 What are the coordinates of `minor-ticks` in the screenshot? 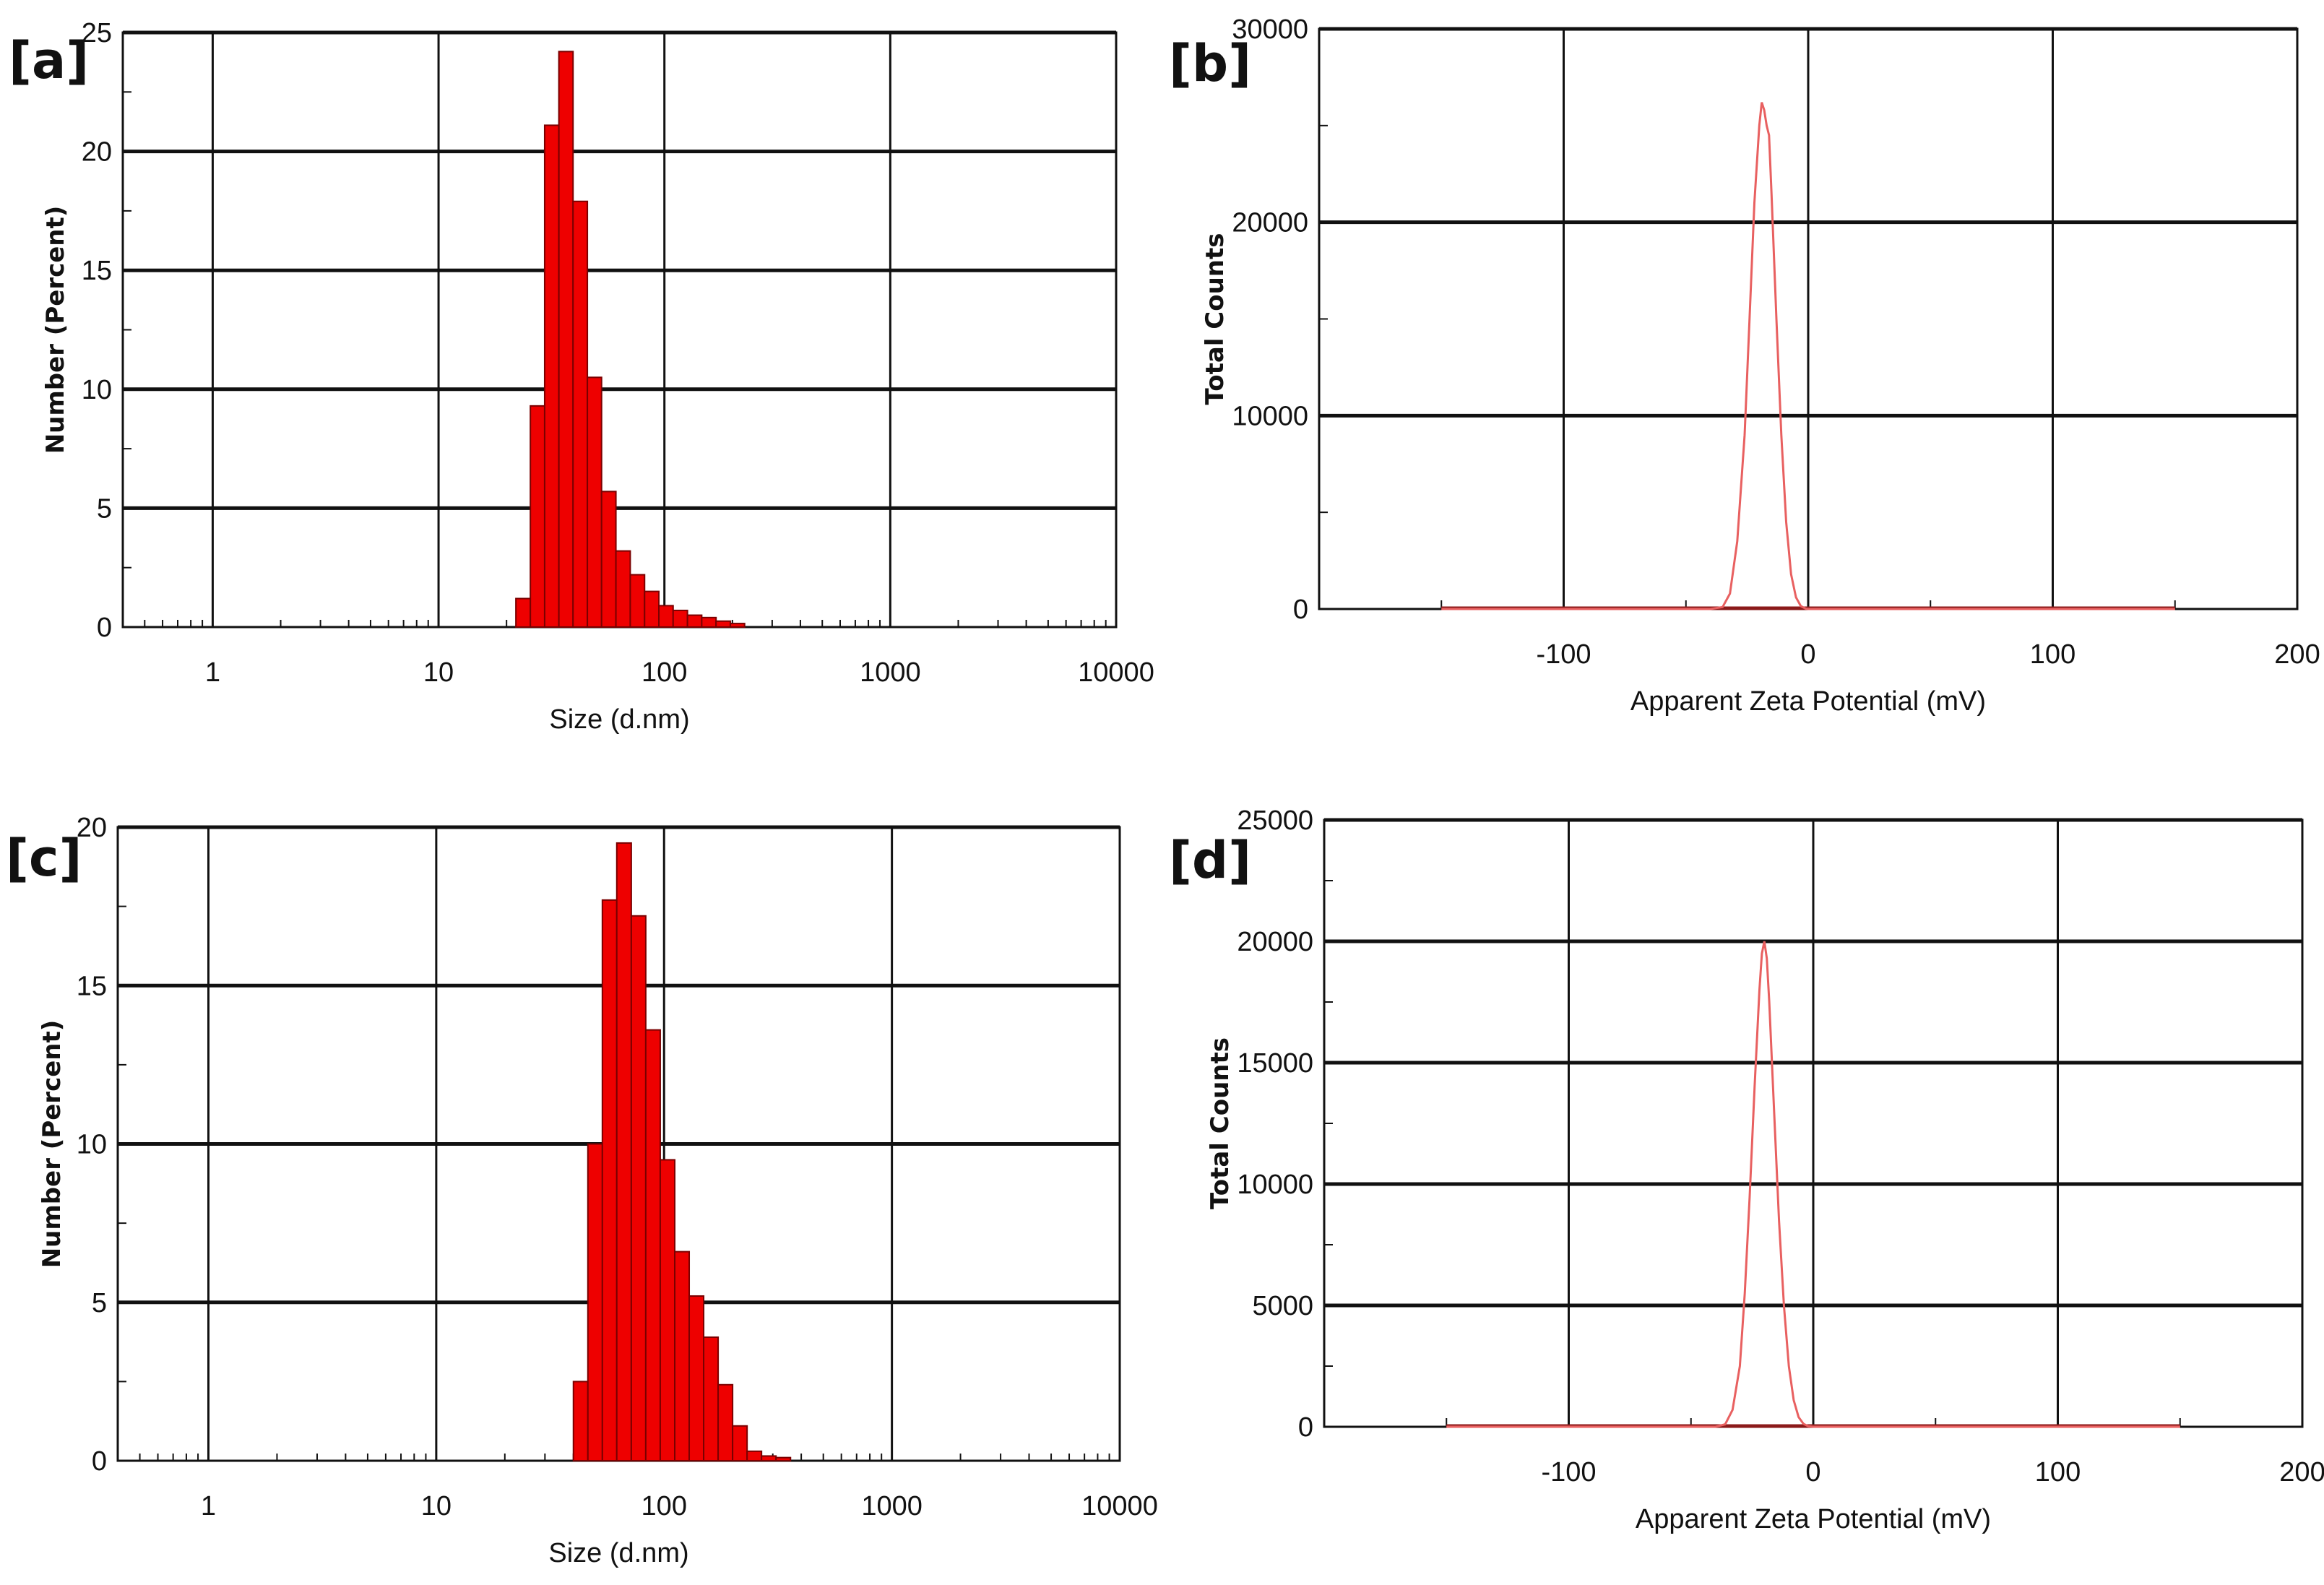 It's located at (614, 359).